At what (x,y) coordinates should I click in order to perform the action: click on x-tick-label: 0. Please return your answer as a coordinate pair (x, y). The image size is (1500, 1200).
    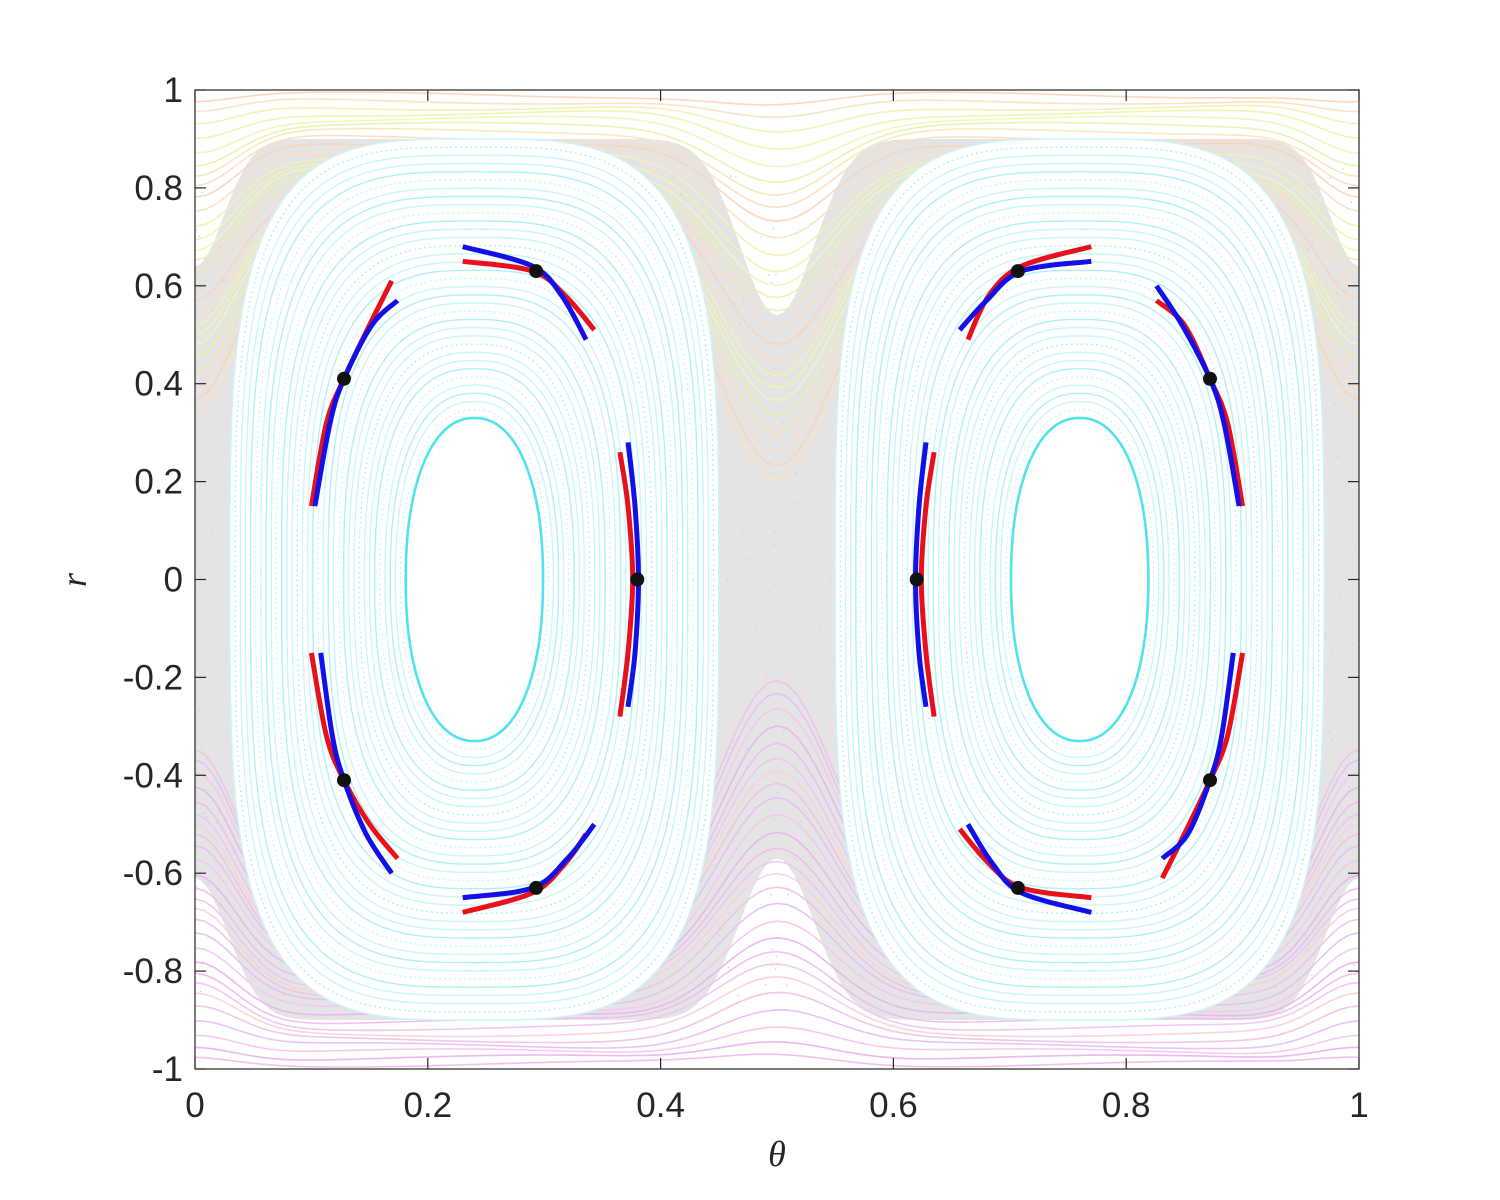
    Looking at the image, I should click on (194, 1105).